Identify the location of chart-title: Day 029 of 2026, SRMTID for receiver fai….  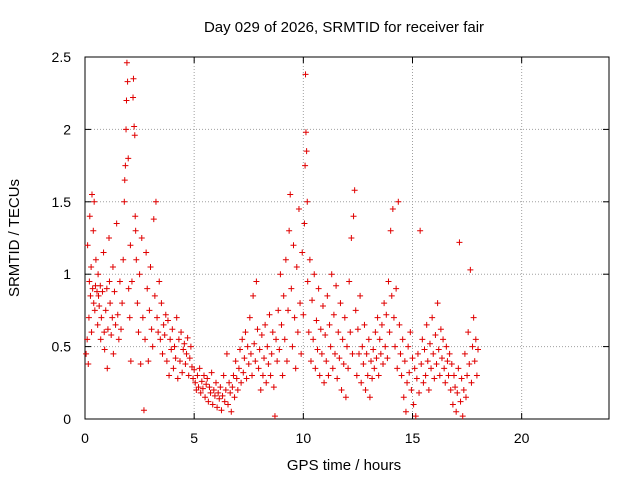
(344, 27).